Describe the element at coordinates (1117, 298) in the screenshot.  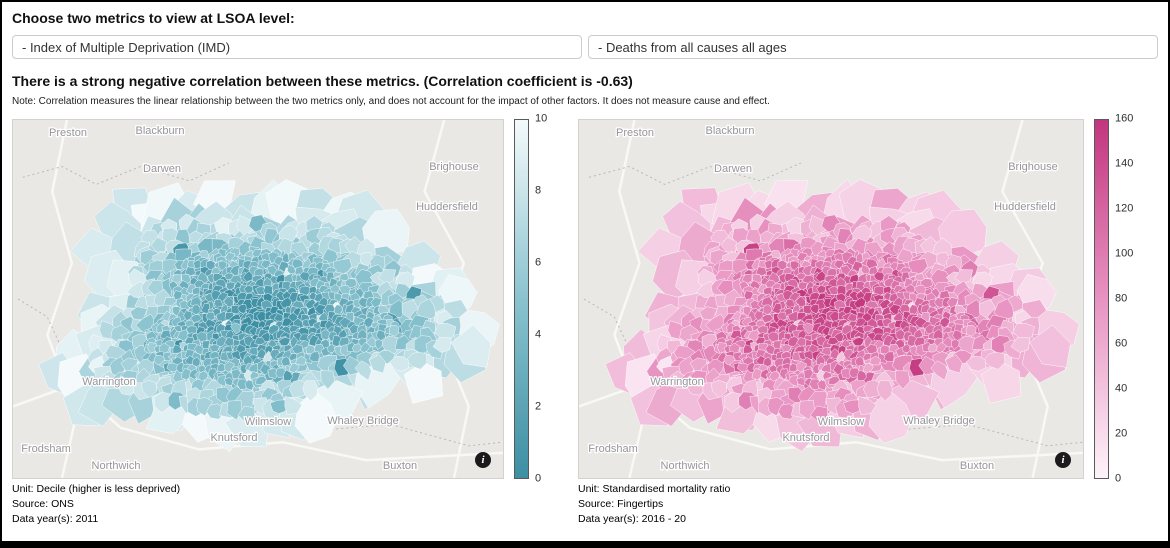
I see `mortality-colorbar: 0 20 40 60 80 100 120 140 160` at that location.